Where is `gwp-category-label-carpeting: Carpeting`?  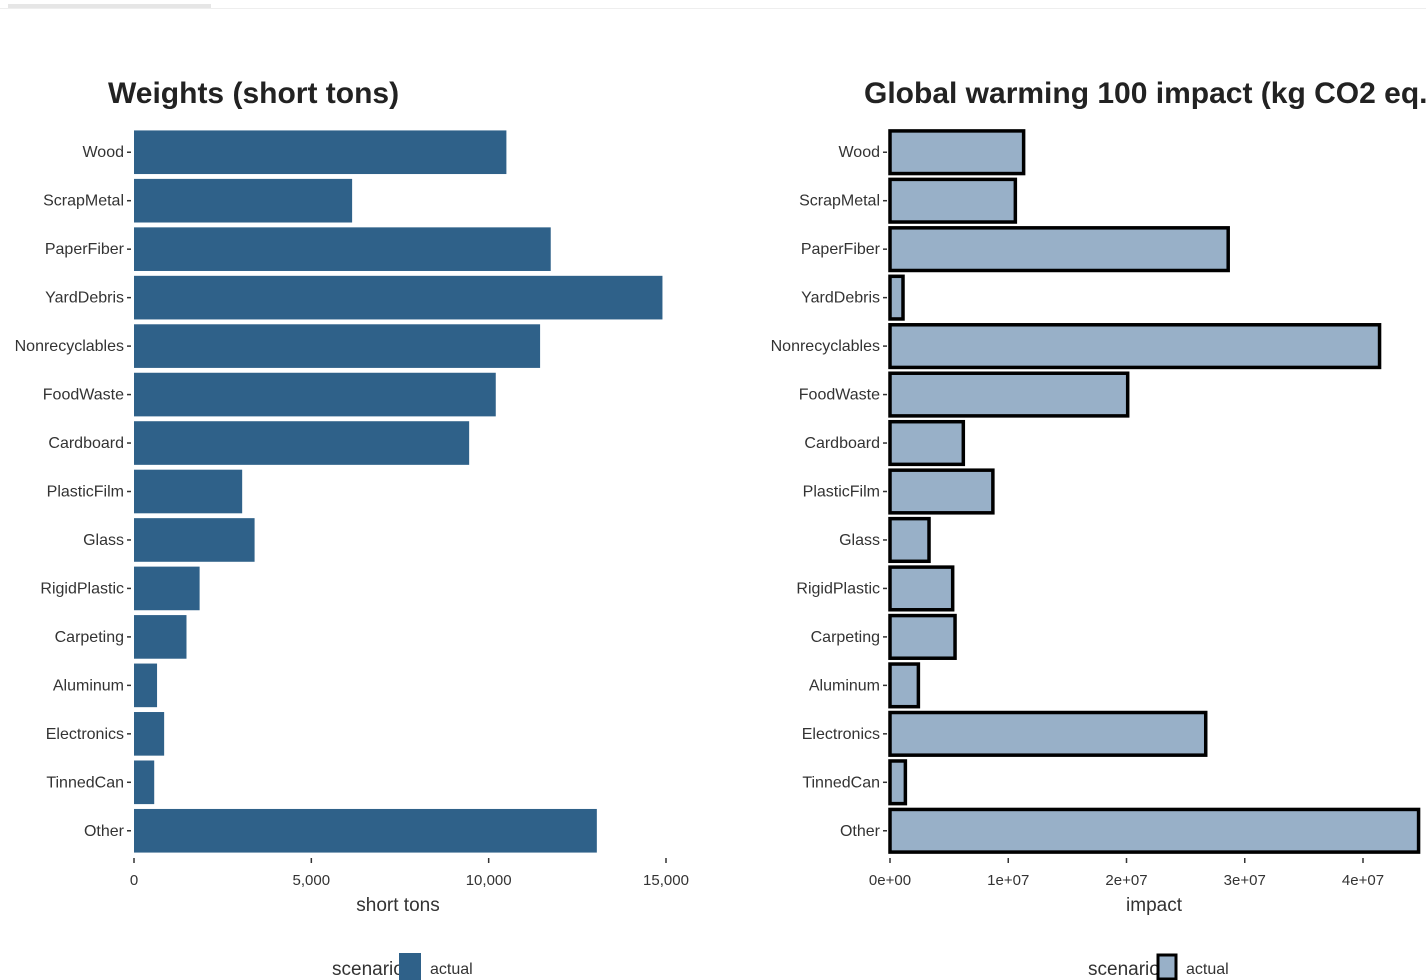
gwp-category-label-carpeting: Carpeting is located at coordinates (845, 637).